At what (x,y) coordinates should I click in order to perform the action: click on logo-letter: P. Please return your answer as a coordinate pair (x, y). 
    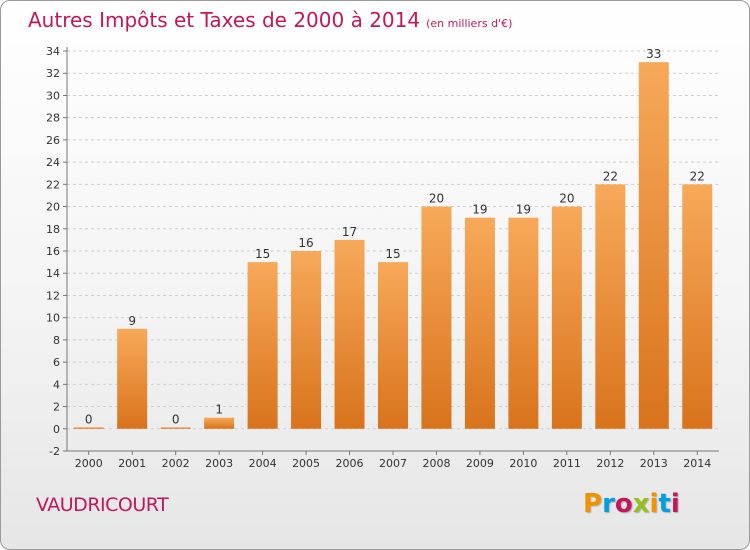
    Looking at the image, I should click on (593, 504).